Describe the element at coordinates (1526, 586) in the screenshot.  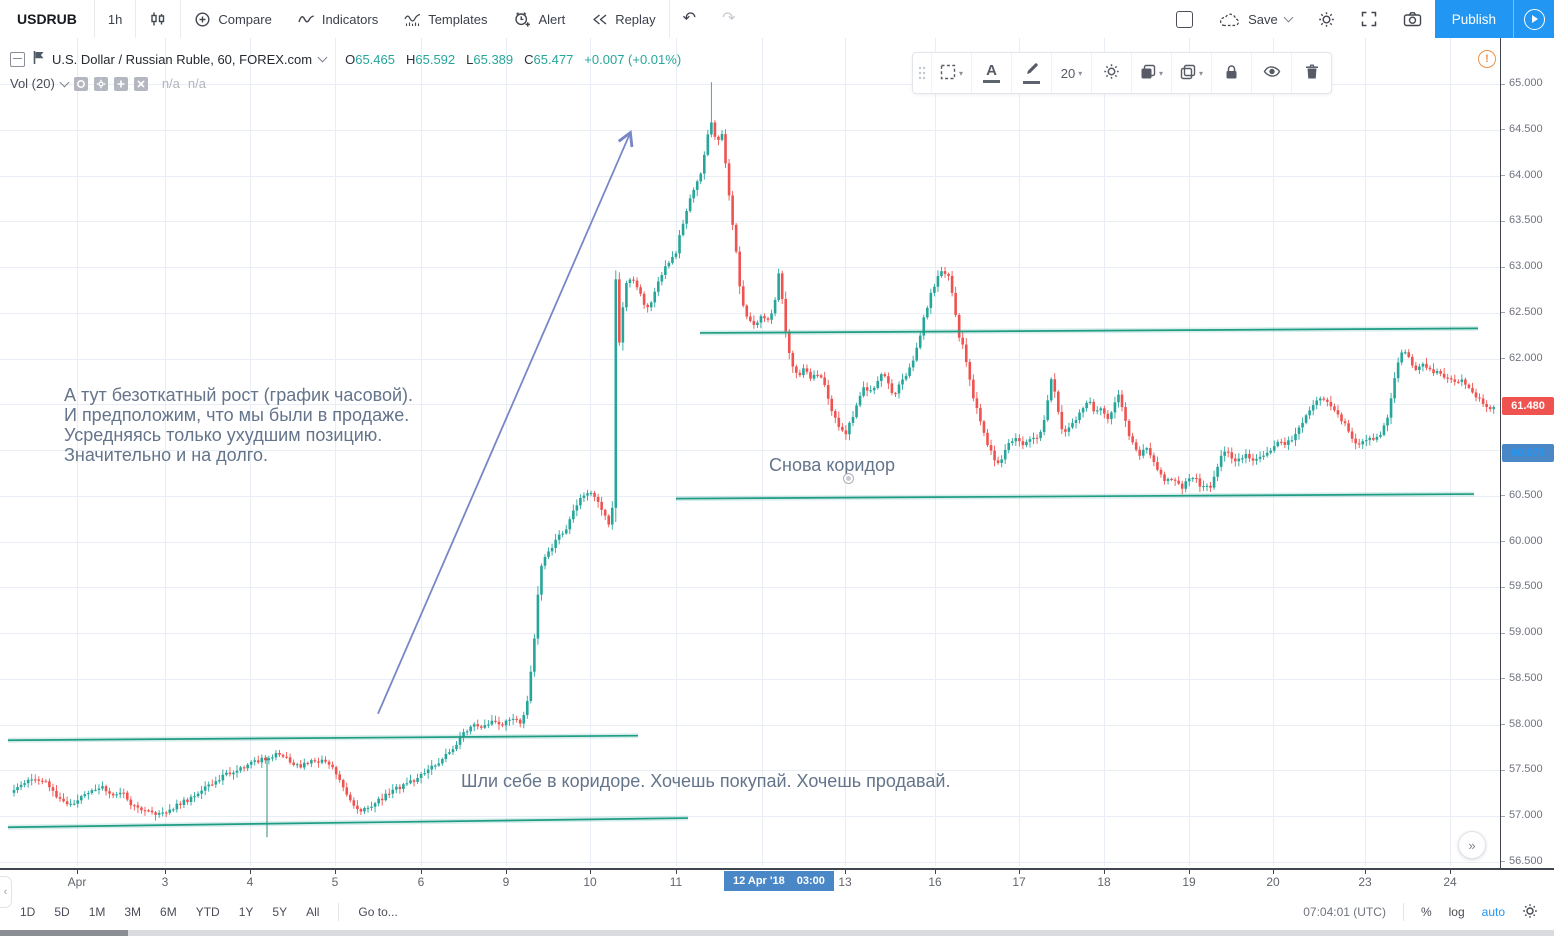
I see `price-axis-label: 59.500` at that location.